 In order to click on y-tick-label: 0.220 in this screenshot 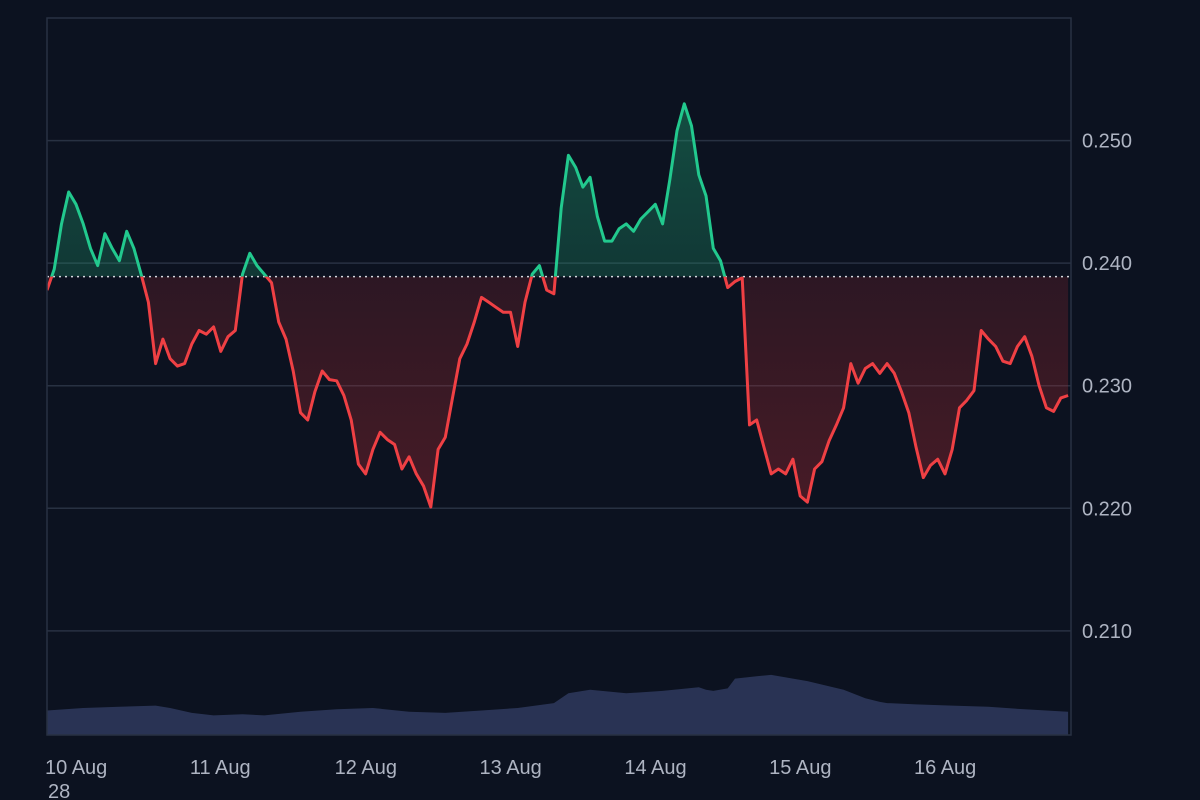, I will do `click(1107, 509)`.